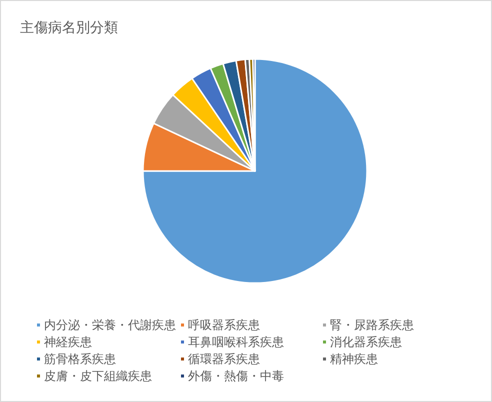 Image resolution: width=492 pixels, height=402 pixels. Describe the element at coordinates (366, 342) in the screenshot. I see `legend-label: 消化器系疾患` at that location.